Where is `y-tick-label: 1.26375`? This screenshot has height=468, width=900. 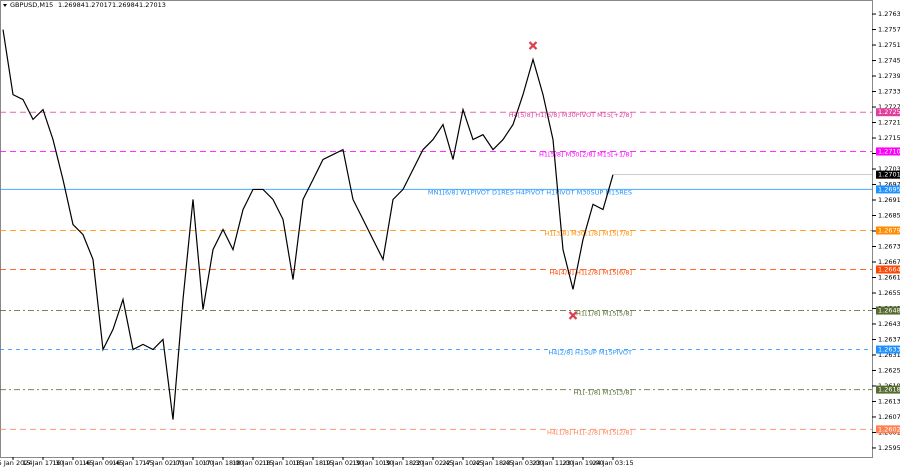
y-tick-label: 1.26375 is located at coordinates (889, 339).